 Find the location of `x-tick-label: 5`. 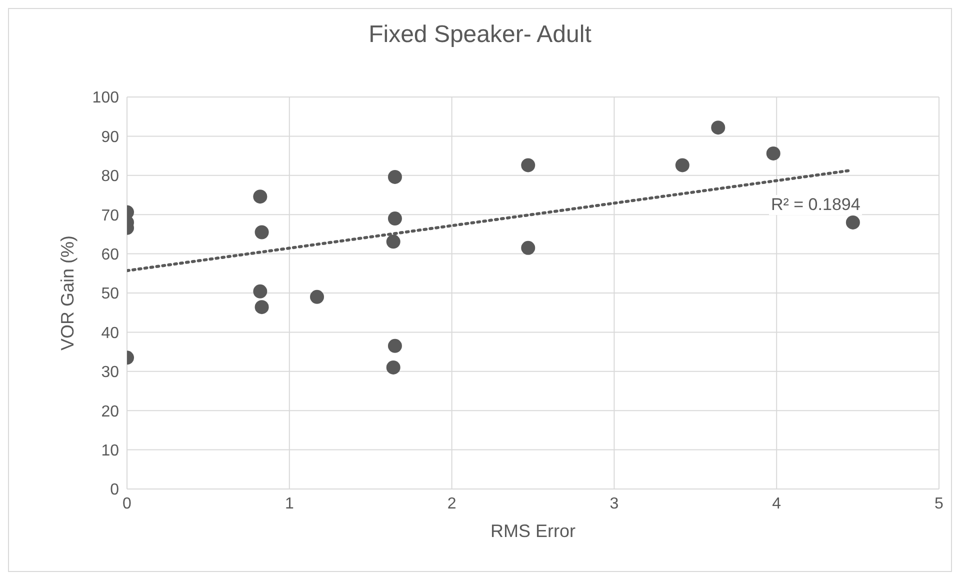

x-tick-label: 5 is located at coordinates (939, 503).